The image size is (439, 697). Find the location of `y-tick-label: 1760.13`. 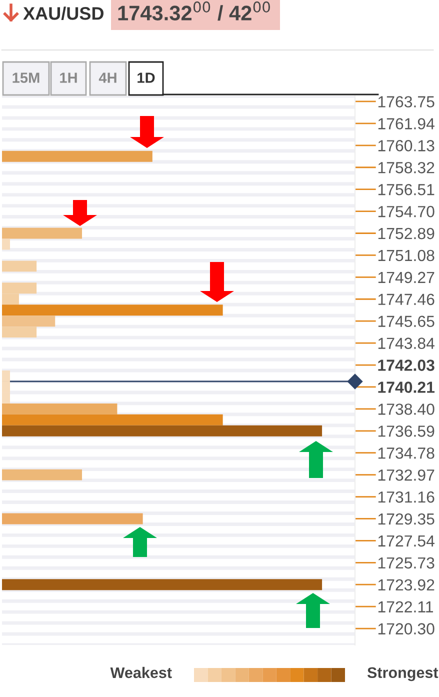

y-tick-label: 1760.13 is located at coordinates (406, 146).